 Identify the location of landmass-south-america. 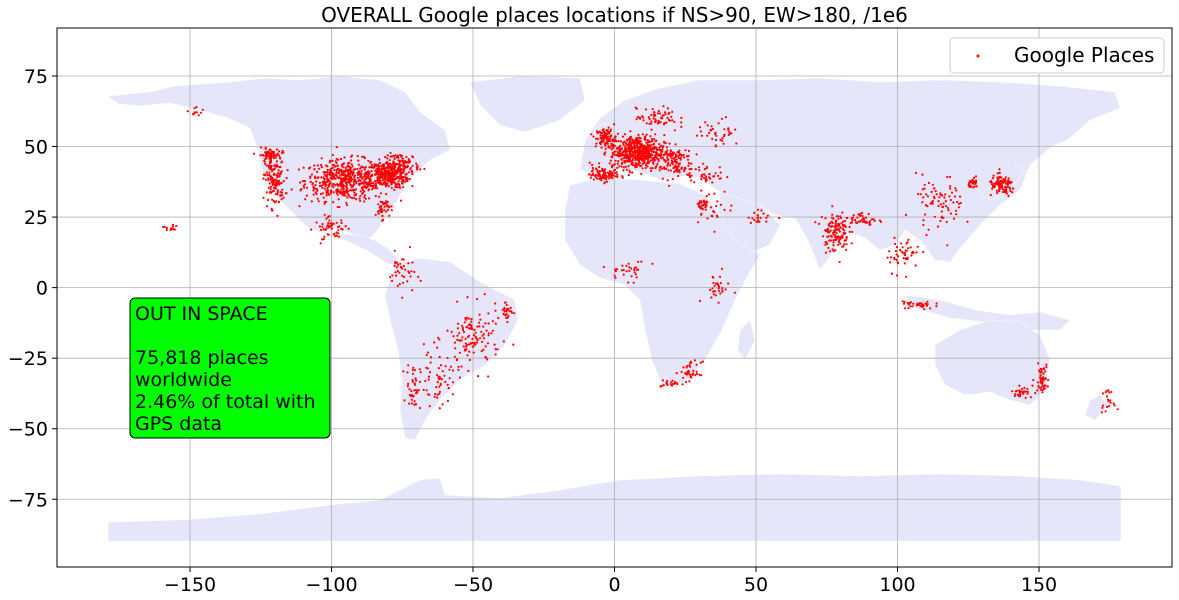
(451, 349).